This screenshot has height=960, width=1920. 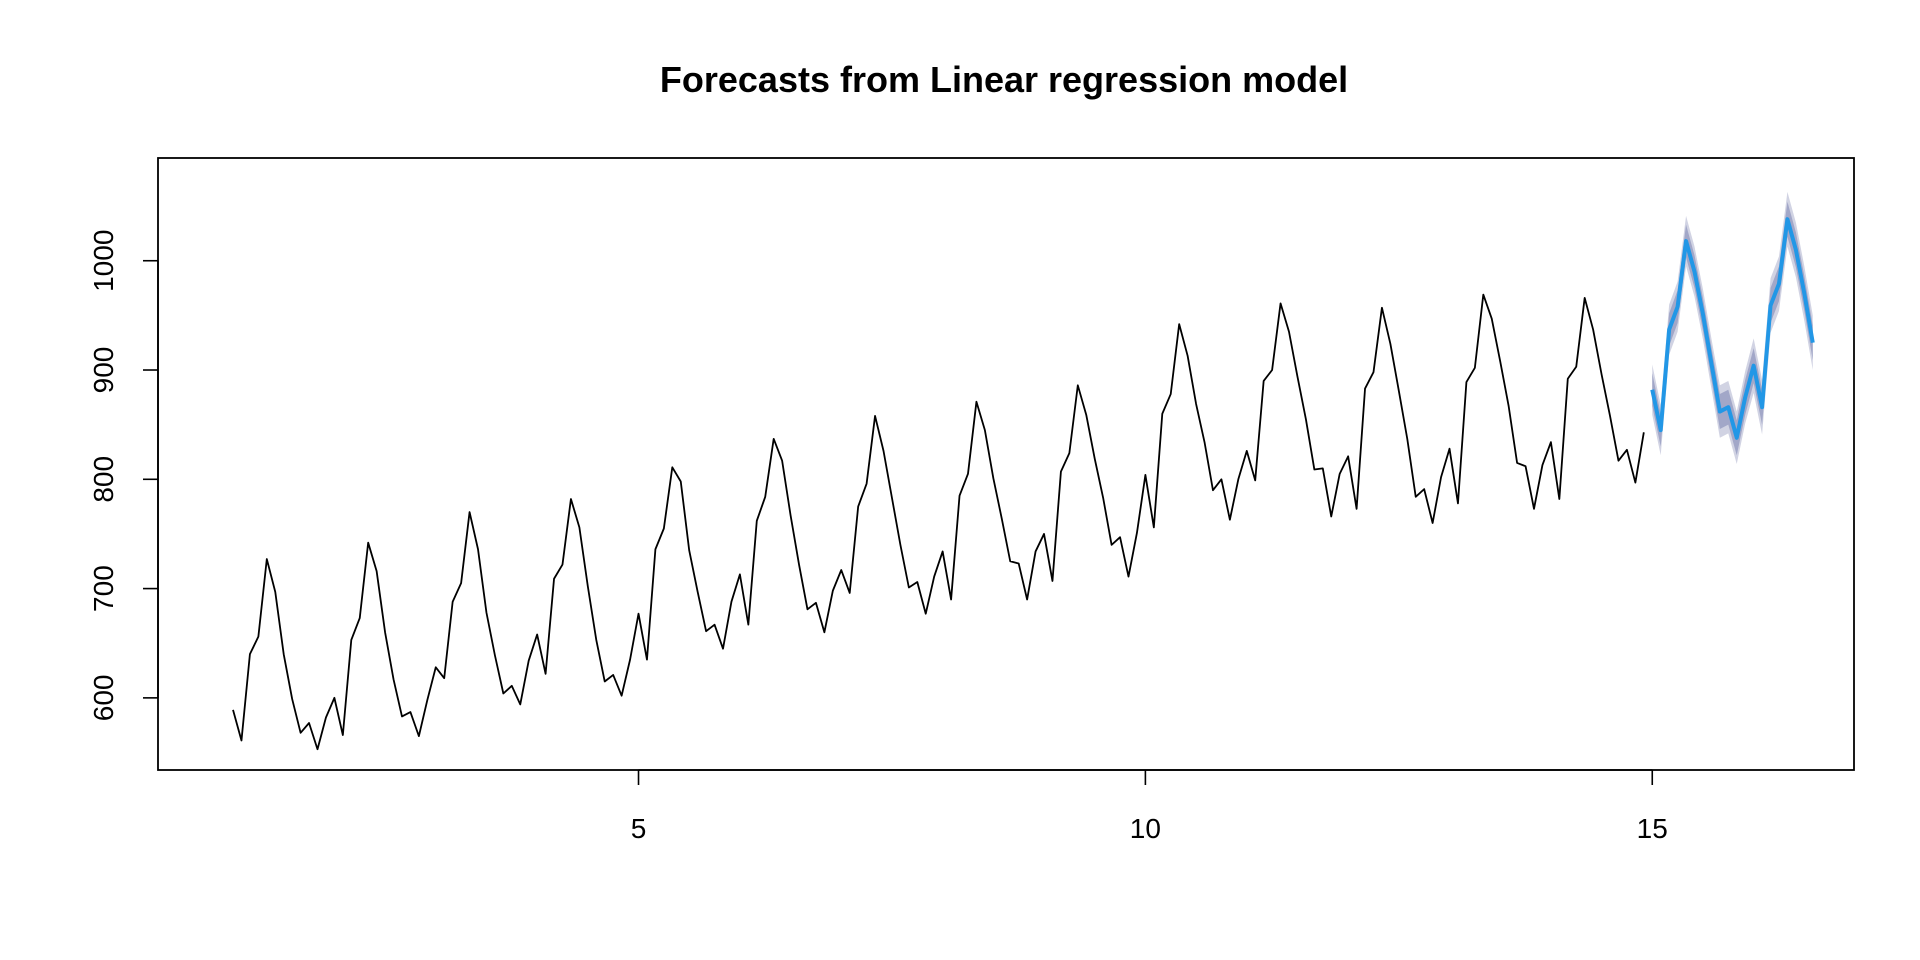 What do you see at coordinates (103, 261) in the screenshot?
I see `y-tick-label: 1000` at bounding box center [103, 261].